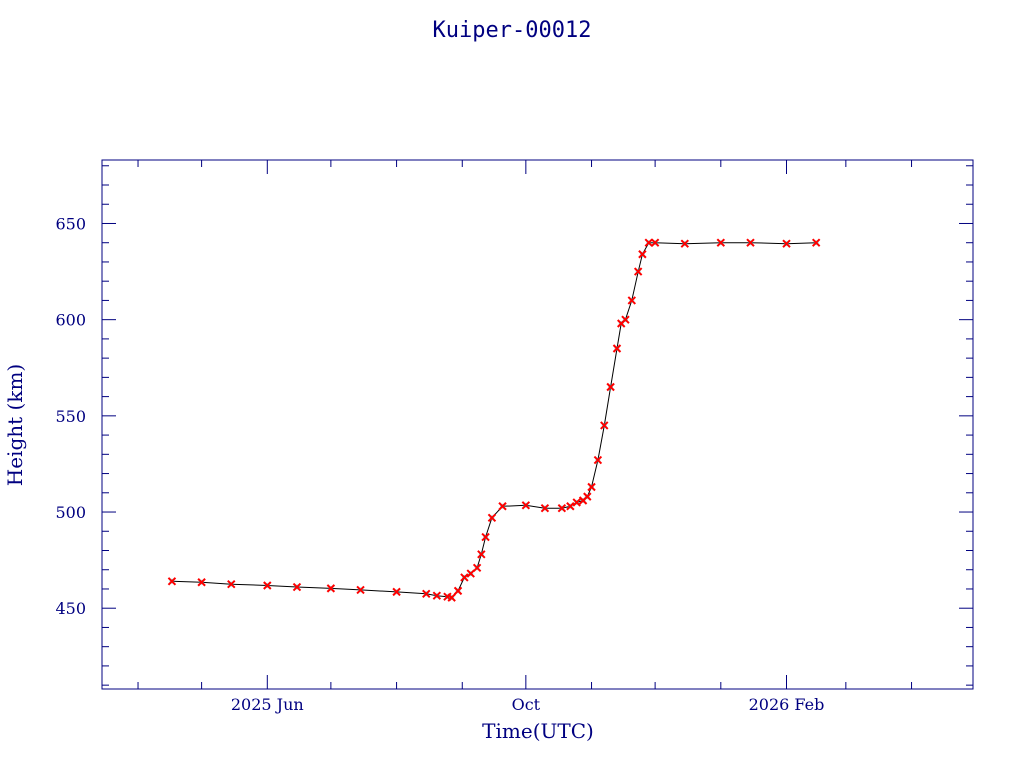 This screenshot has width=1024, height=768. What do you see at coordinates (538, 731) in the screenshot?
I see `x-axis-label: Time(UTC)` at bounding box center [538, 731].